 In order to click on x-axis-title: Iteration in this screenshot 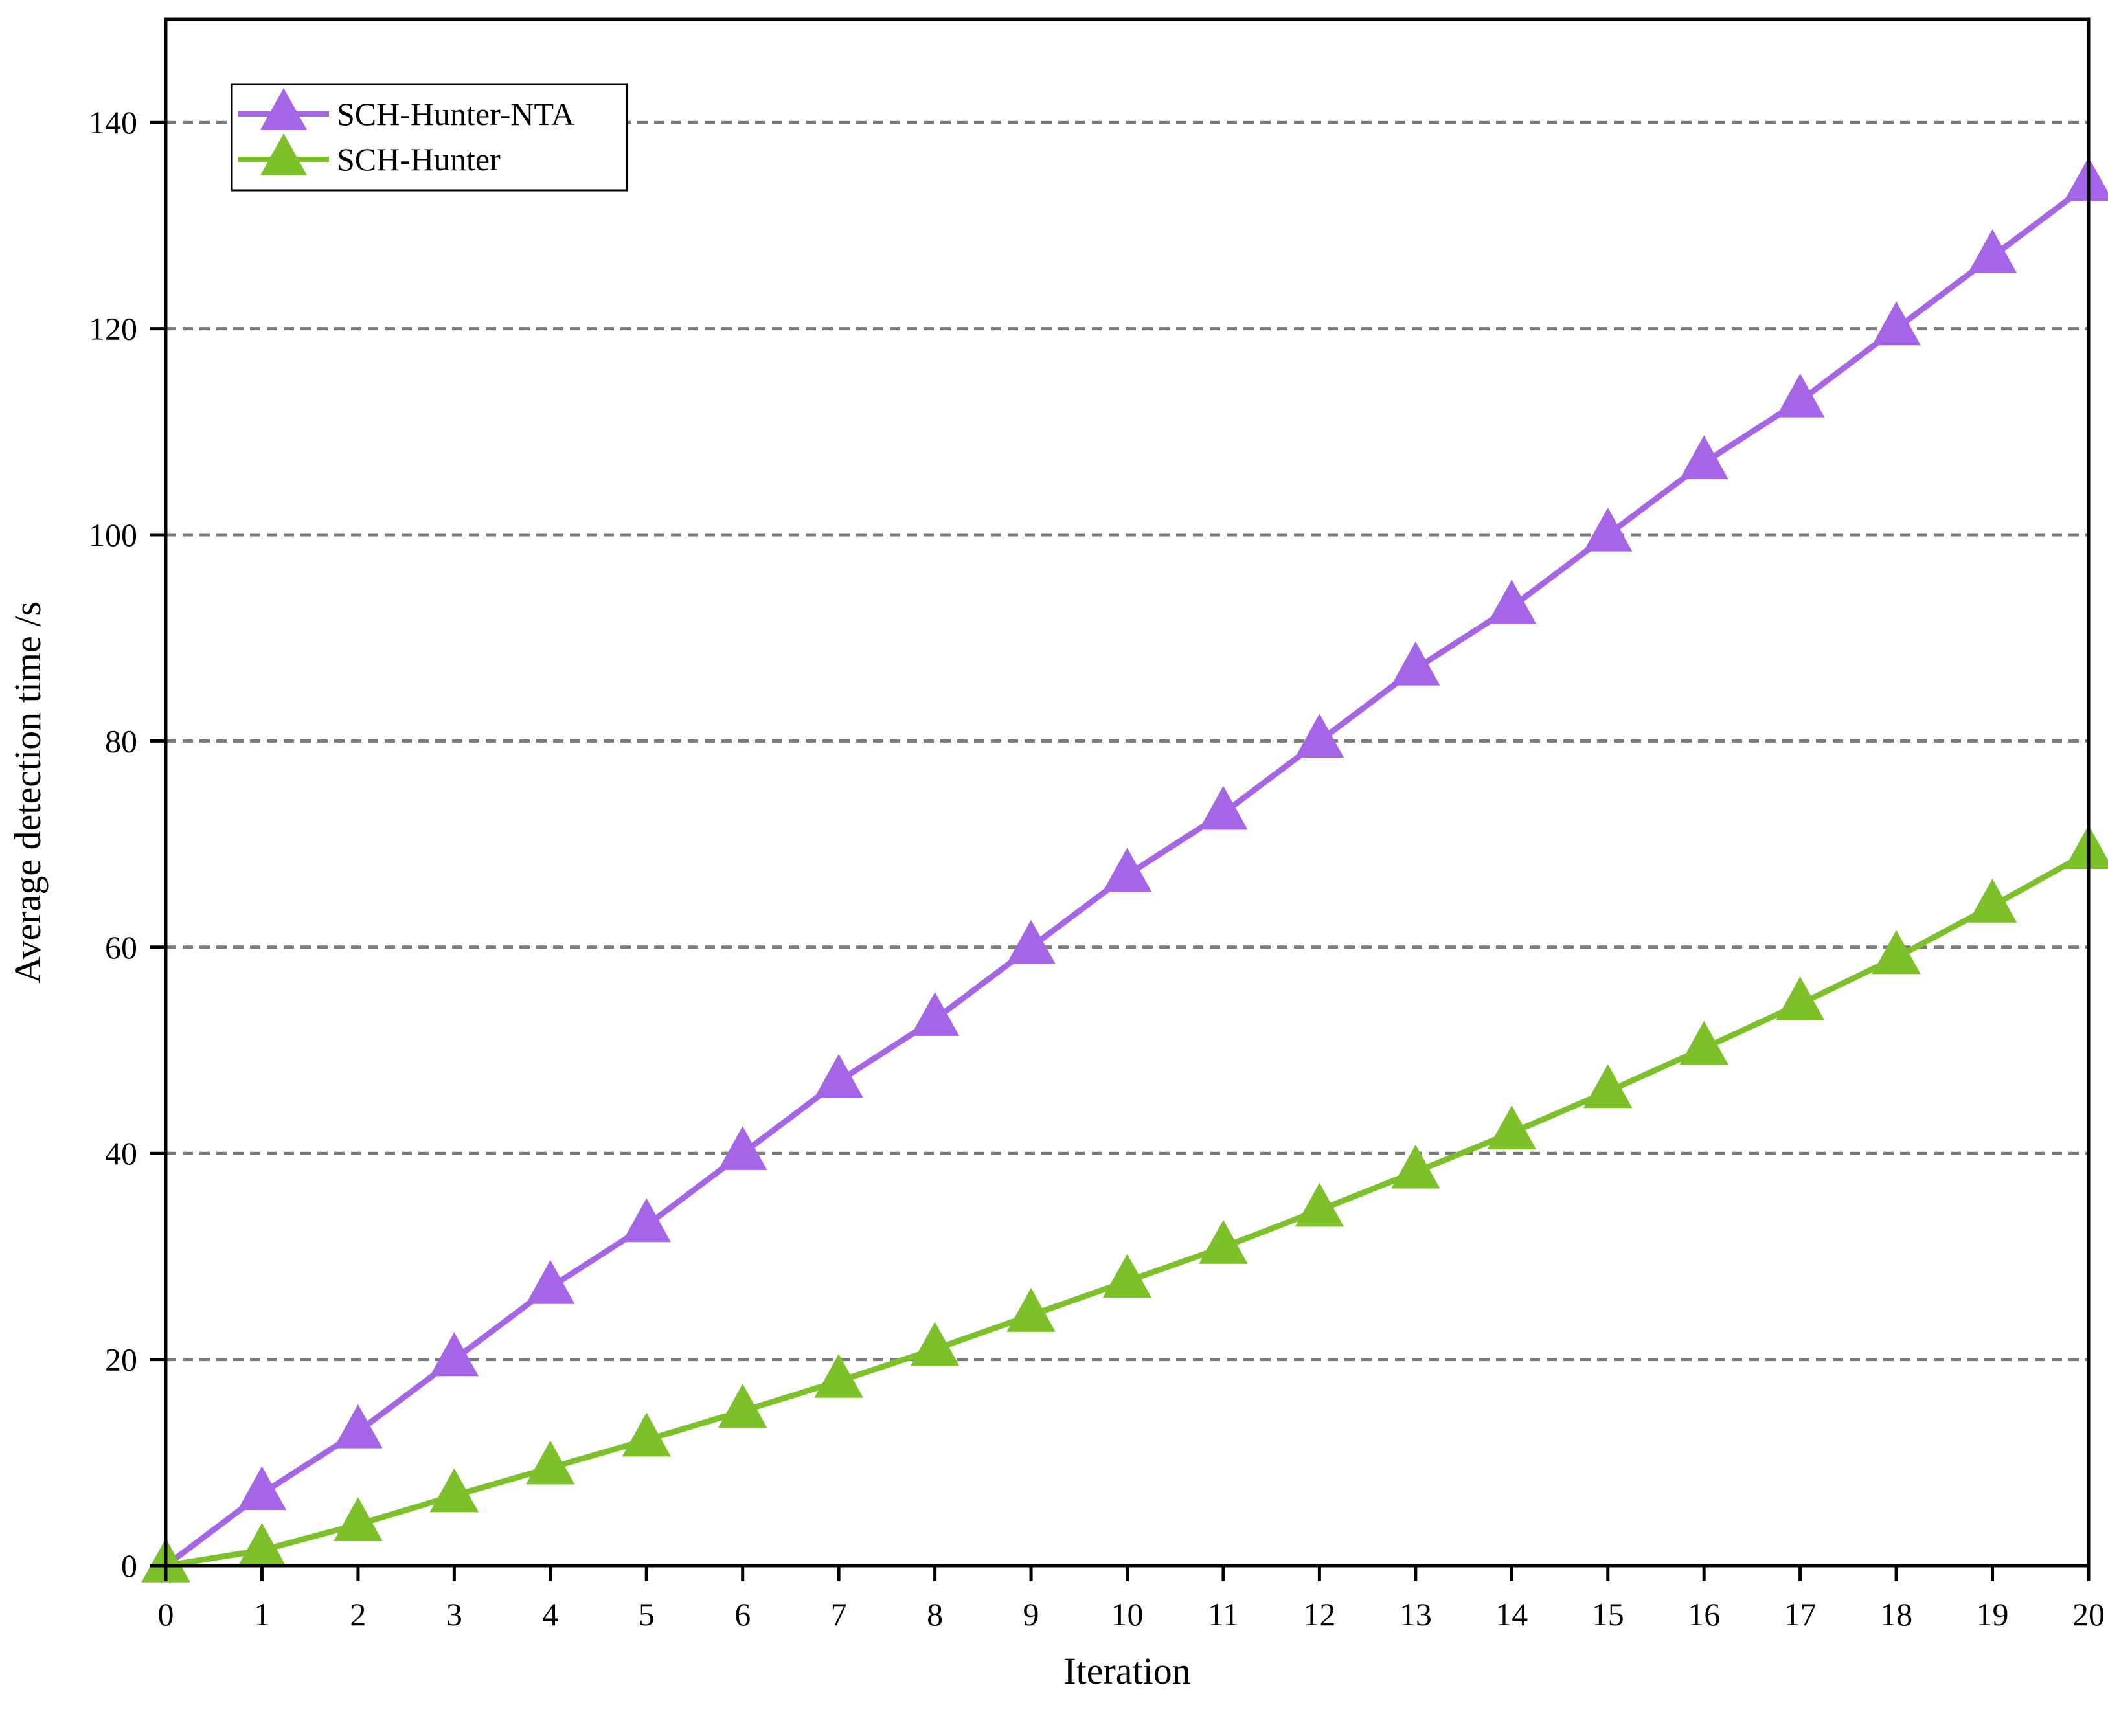, I will do `click(1127, 1671)`.